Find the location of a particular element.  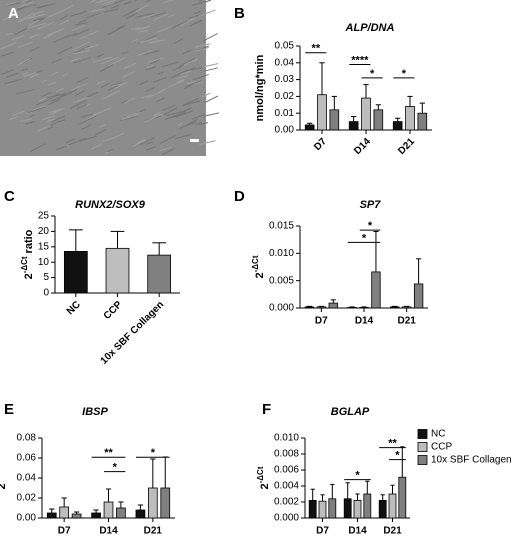

y-tick-label: 0.01 is located at coordinates (285, 113).